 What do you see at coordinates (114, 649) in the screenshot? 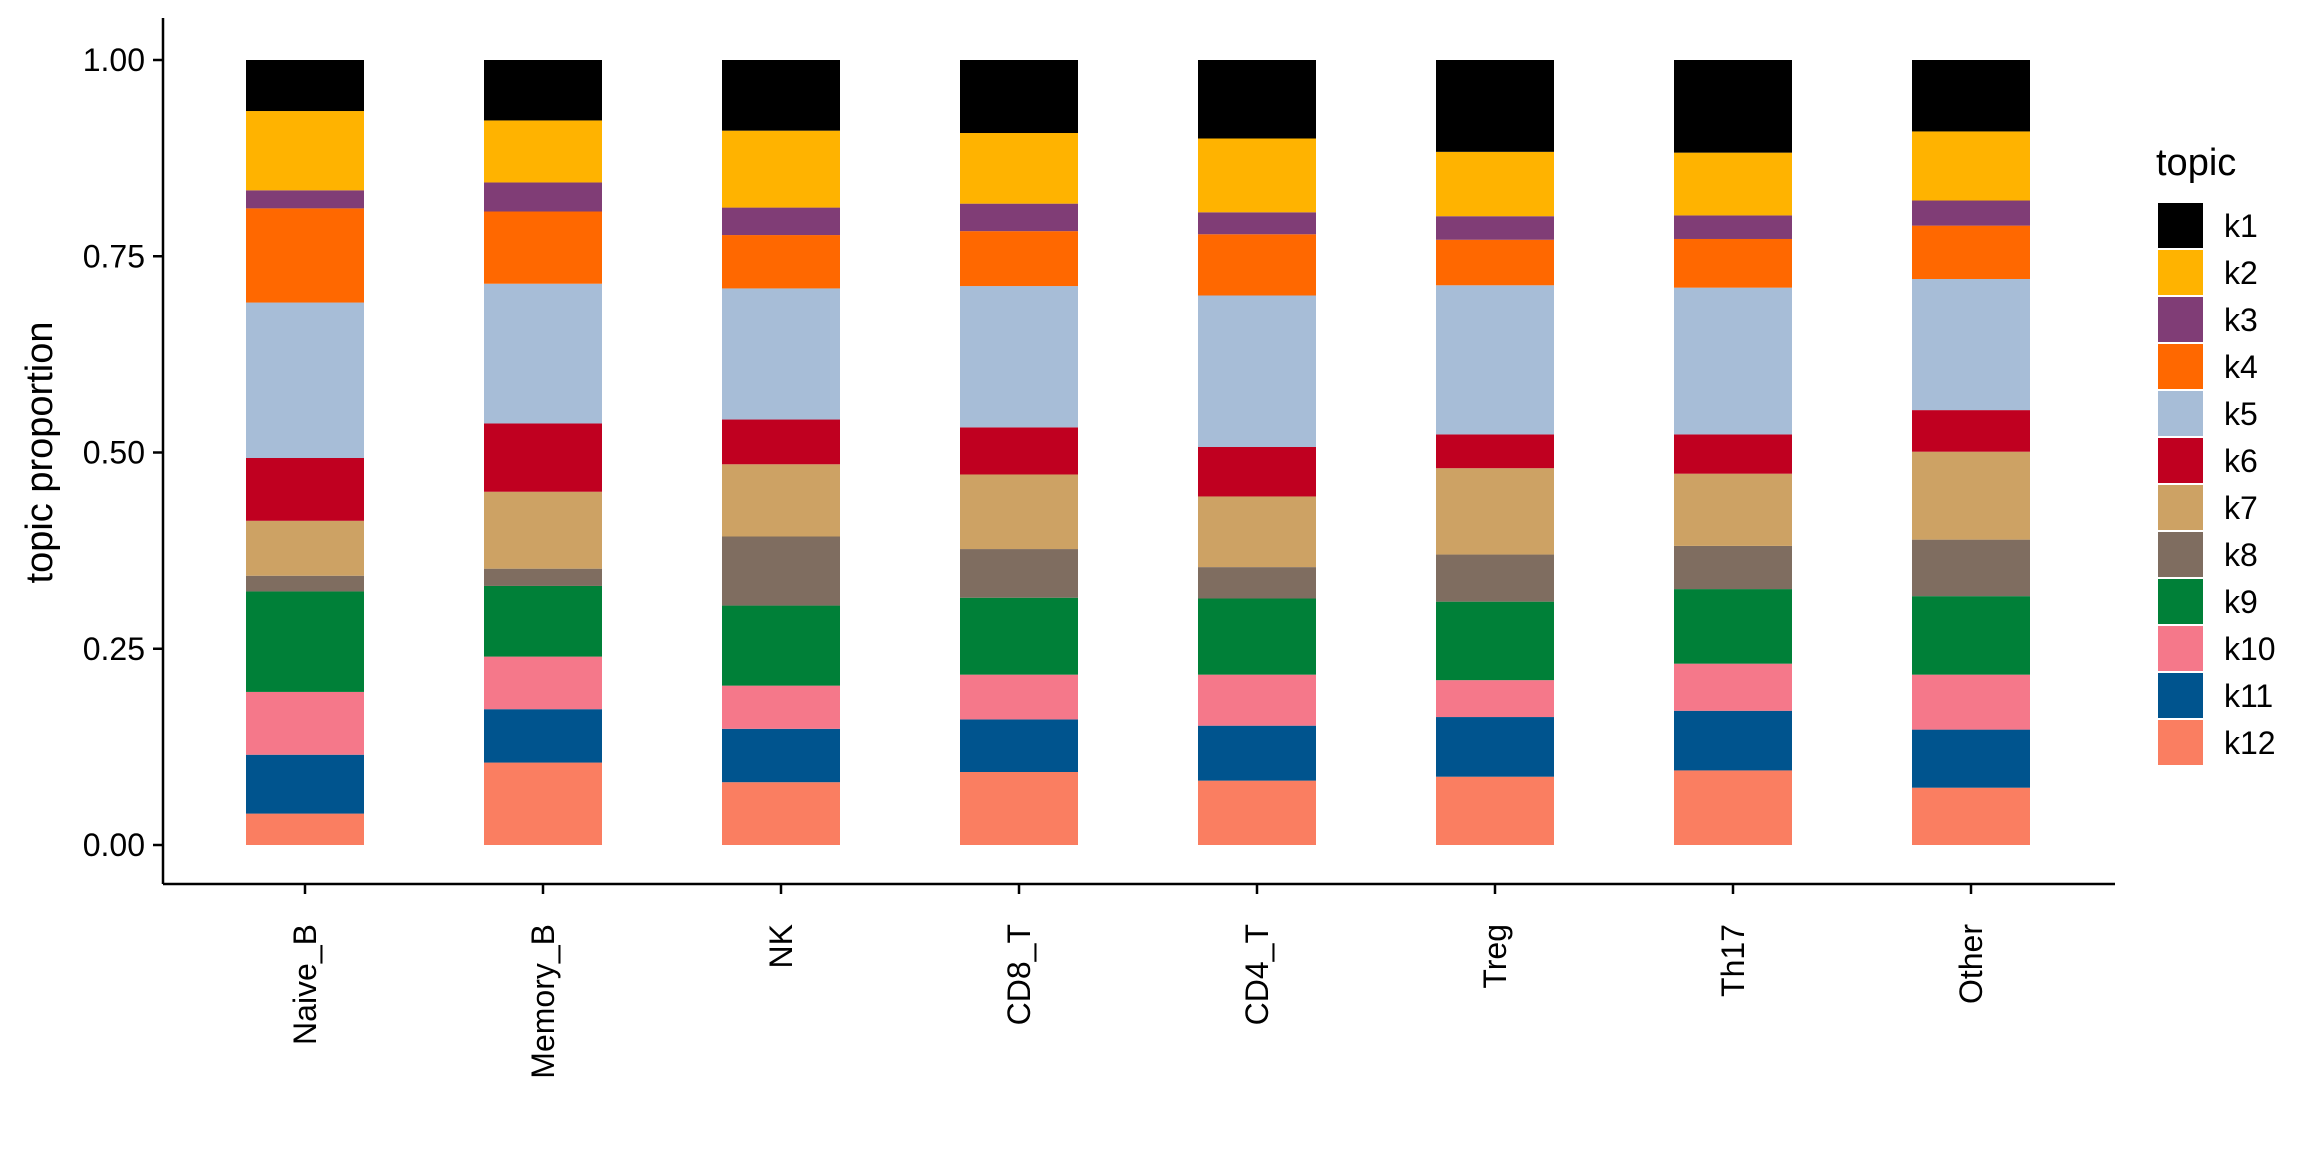
I see `y-tick-label: 0.25` at bounding box center [114, 649].